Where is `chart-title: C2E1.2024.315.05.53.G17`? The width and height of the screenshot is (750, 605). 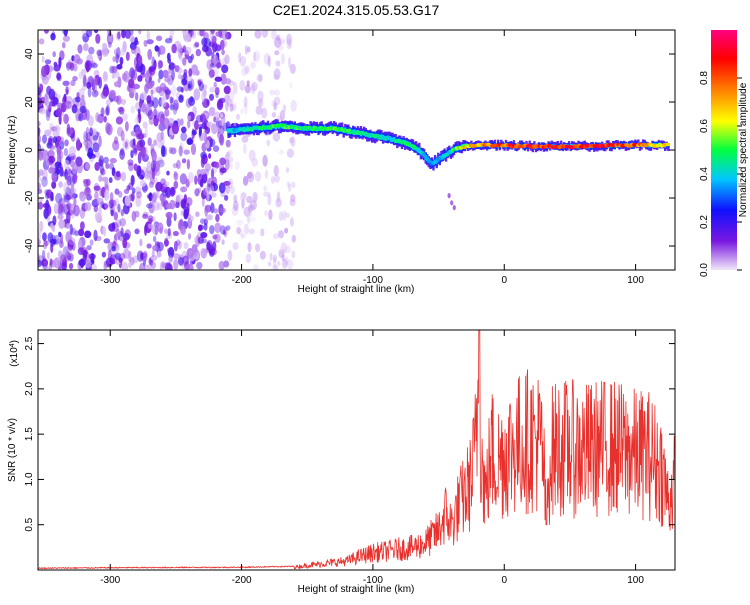 chart-title: C2E1.2024.315.05.53.G17 is located at coordinates (356, 10).